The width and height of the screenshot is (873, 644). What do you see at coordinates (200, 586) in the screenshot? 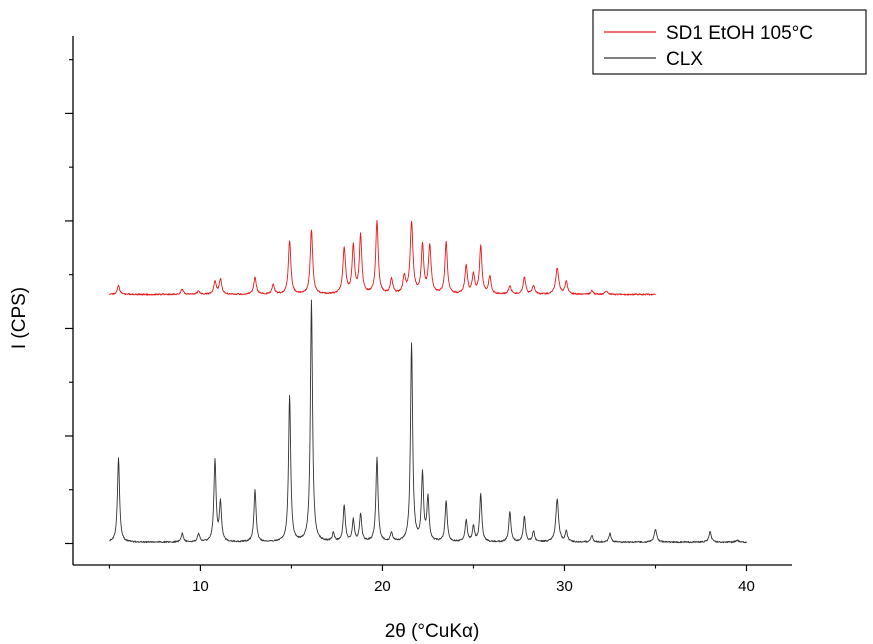
I see `x-tick-label: 10` at bounding box center [200, 586].